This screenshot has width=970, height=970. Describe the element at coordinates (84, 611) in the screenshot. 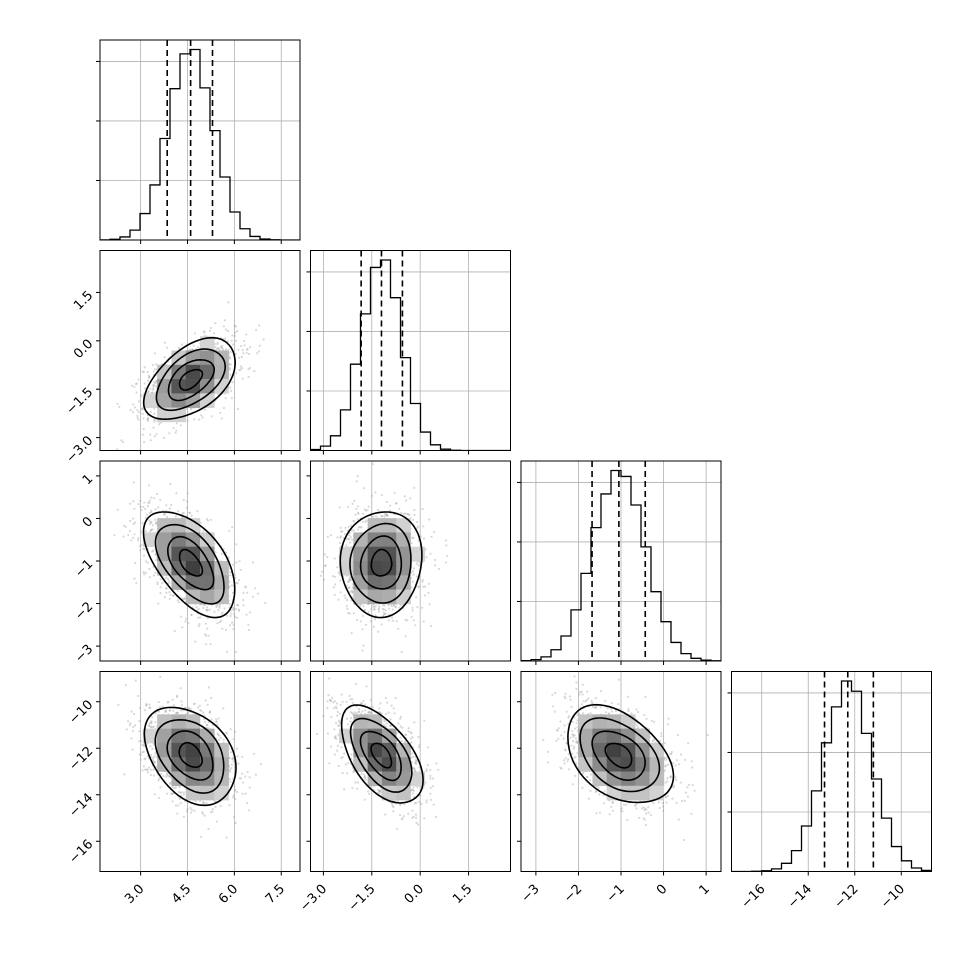

I see `y-tick-label: −2` at that location.